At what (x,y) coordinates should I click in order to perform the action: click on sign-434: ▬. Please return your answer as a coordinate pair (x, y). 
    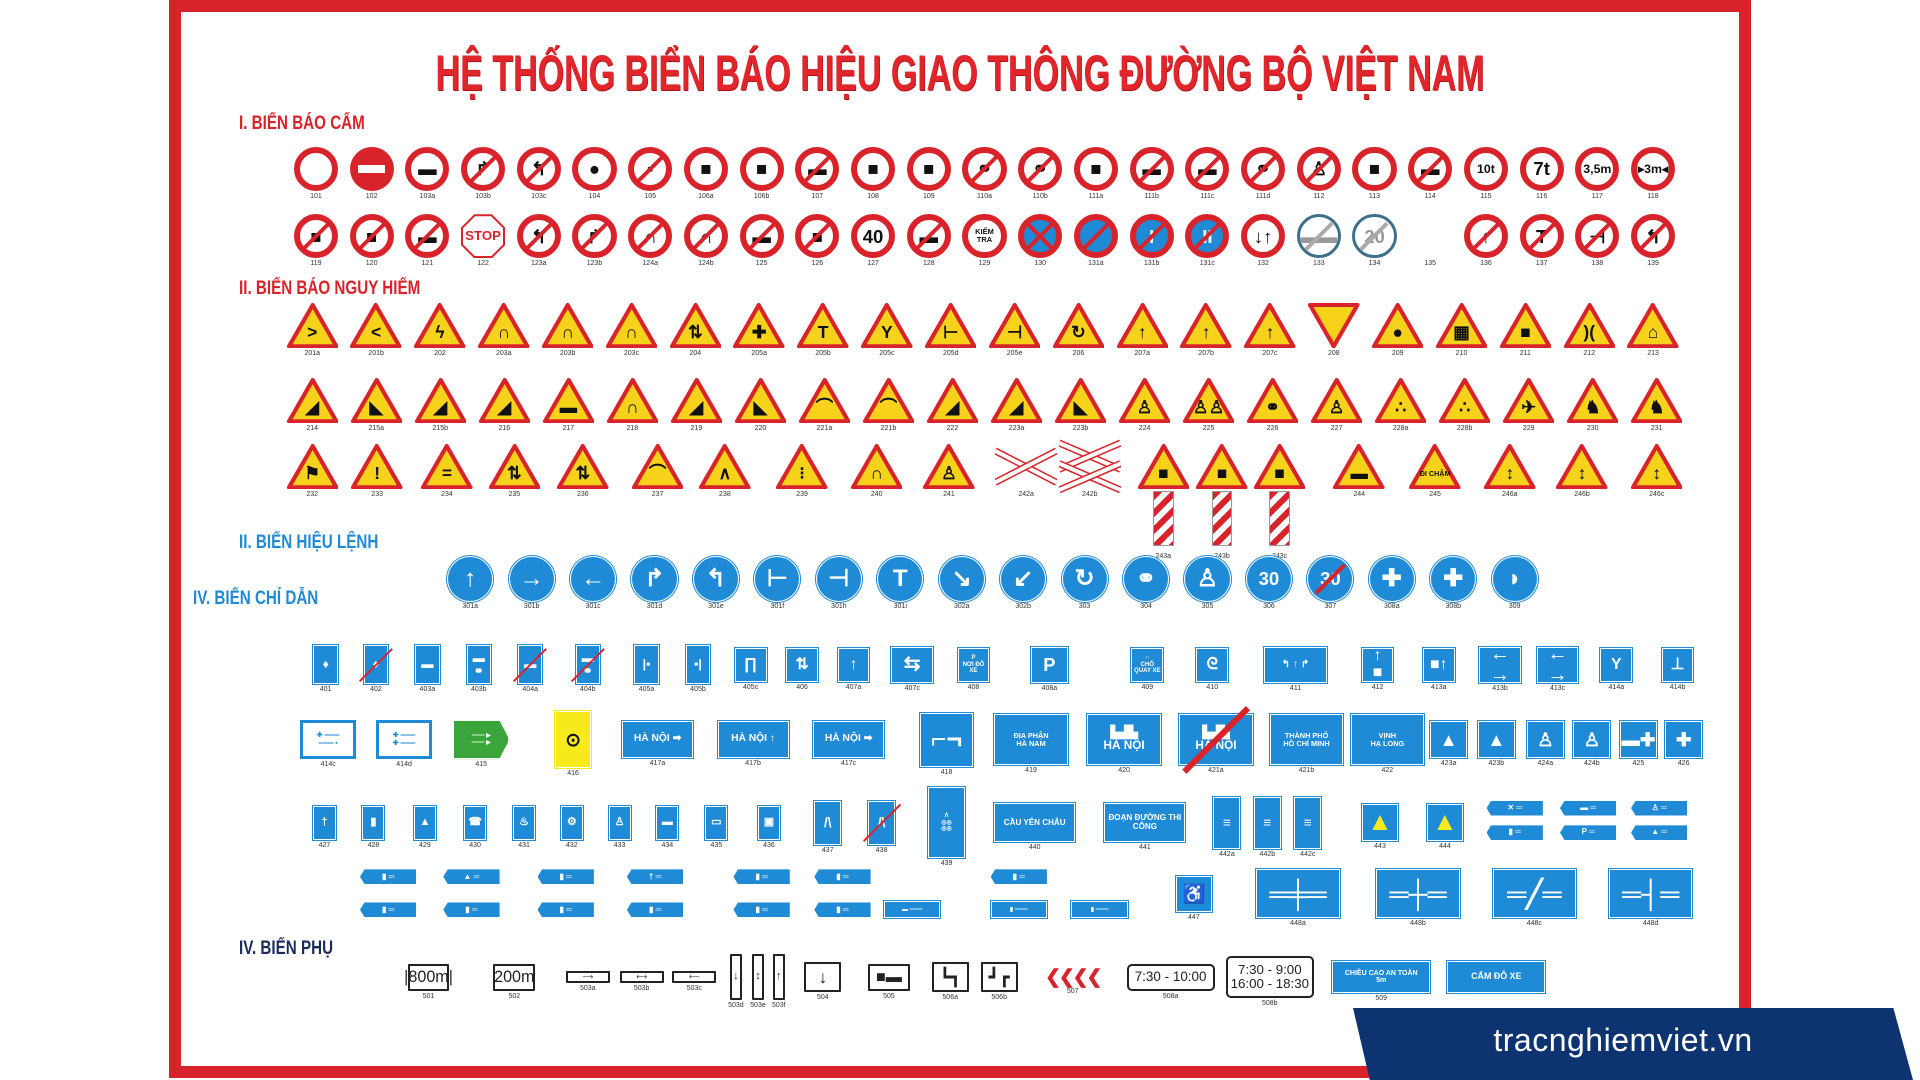
    Looking at the image, I should click on (667, 823).